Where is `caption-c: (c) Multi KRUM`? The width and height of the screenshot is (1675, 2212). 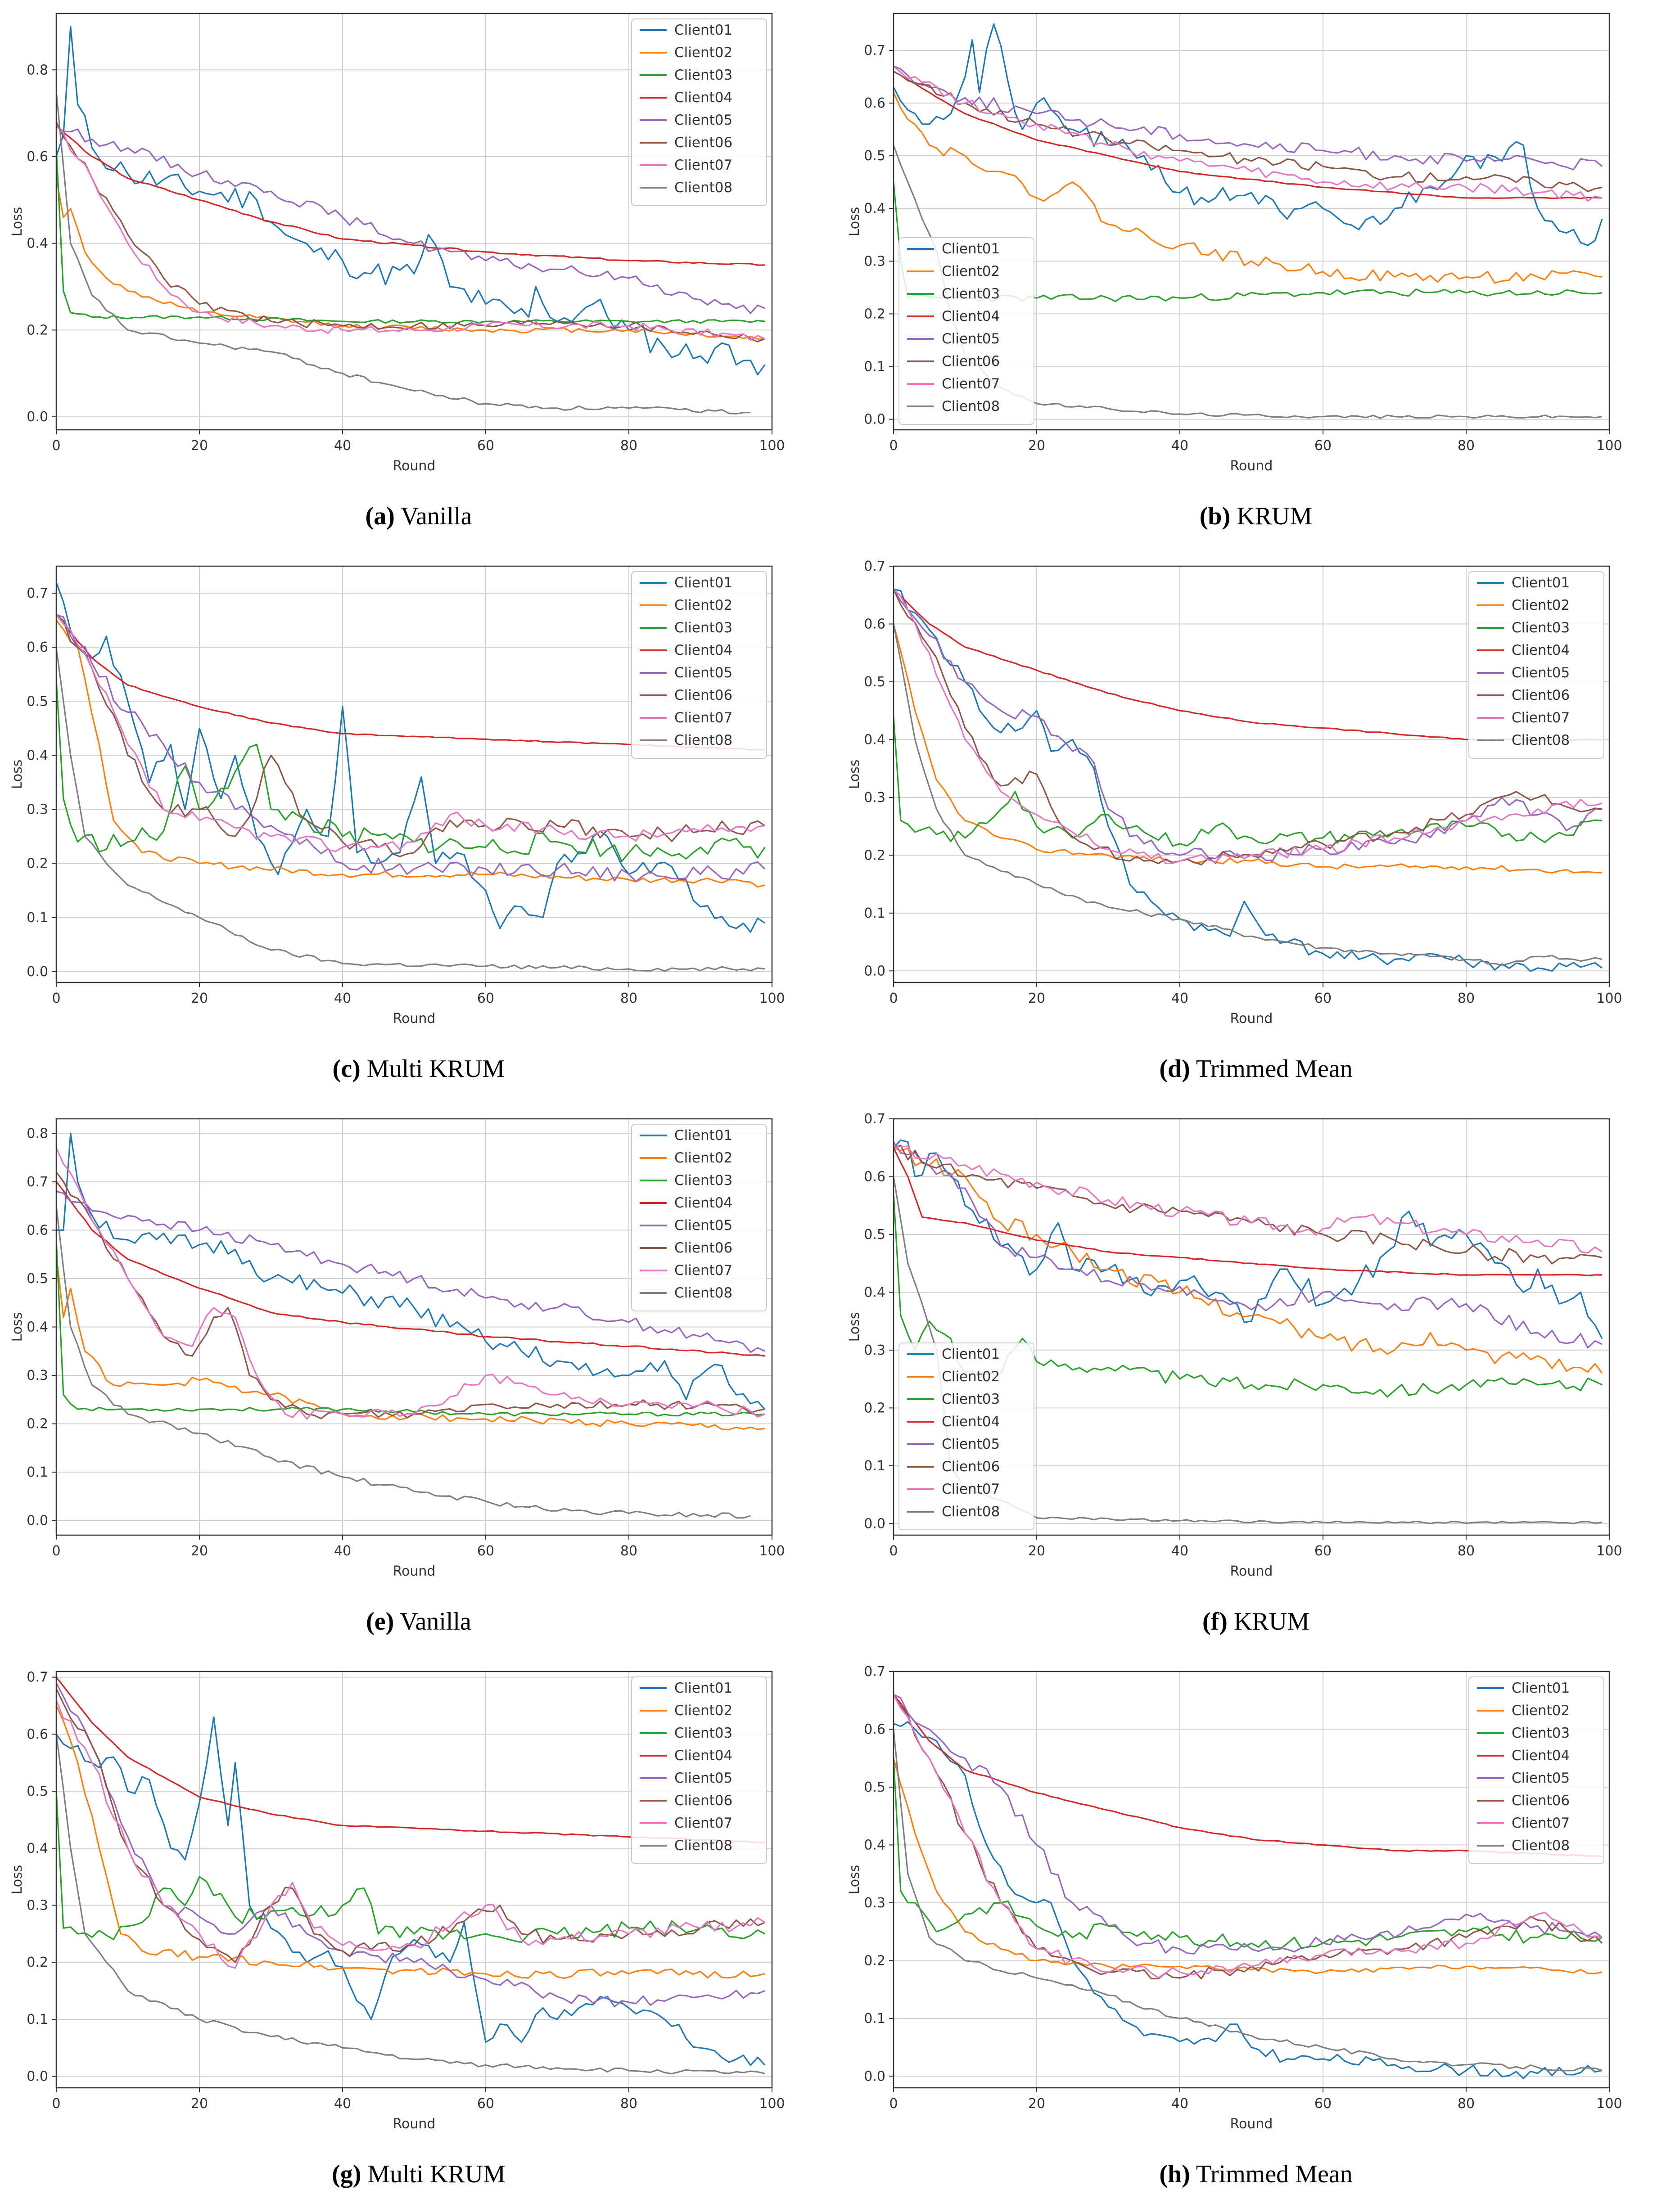 caption-c: (c) Multi KRUM is located at coordinates (419, 1069).